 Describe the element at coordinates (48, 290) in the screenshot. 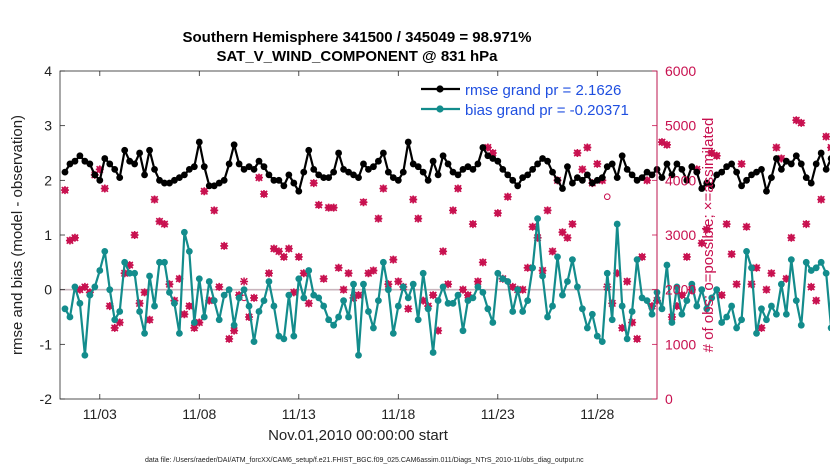

I see `y-tick-label: 0` at that location.